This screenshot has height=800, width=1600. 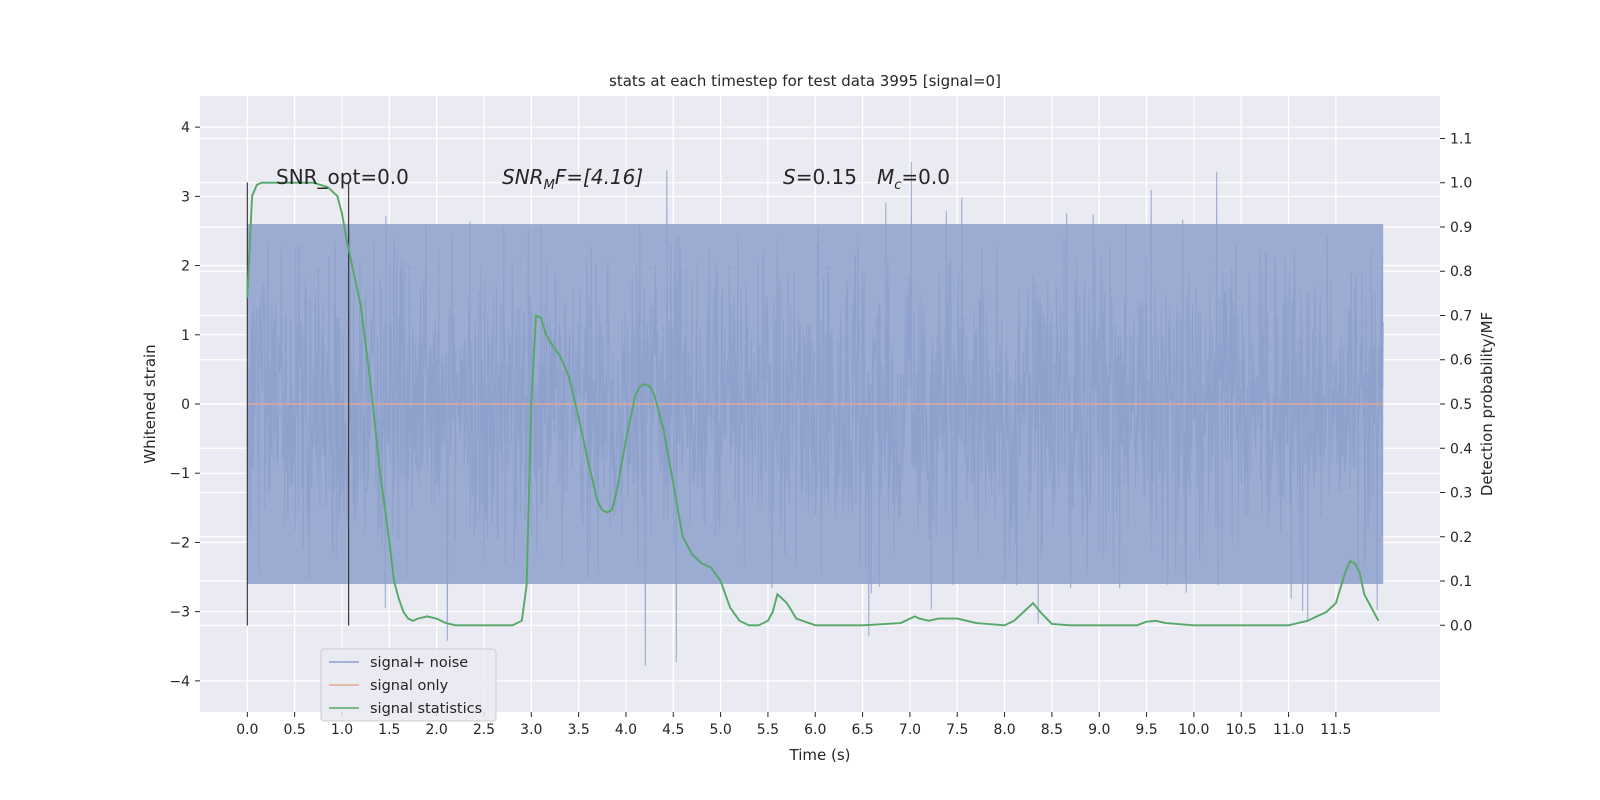 What do you see at coordinates (247, 730) in the screenshot?
I see `x-tick-label: 0.0` at bounding box center [247, 730].